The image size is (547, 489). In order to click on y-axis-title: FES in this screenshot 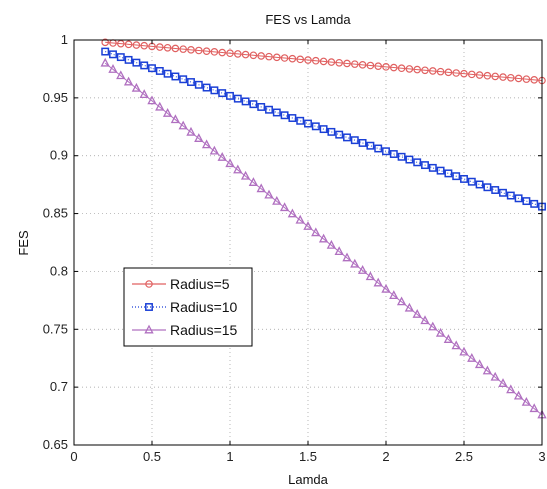, I will do `click(23, 243)`.